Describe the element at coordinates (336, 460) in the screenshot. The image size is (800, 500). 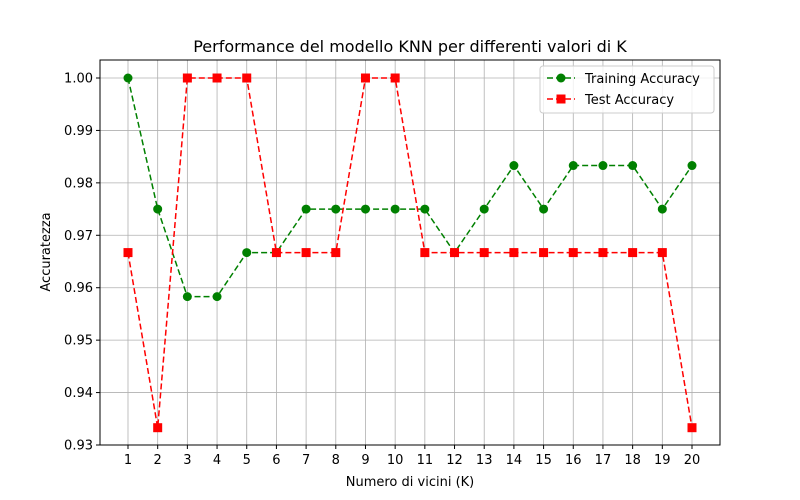
I see `x-tick-label: 8` at that location.